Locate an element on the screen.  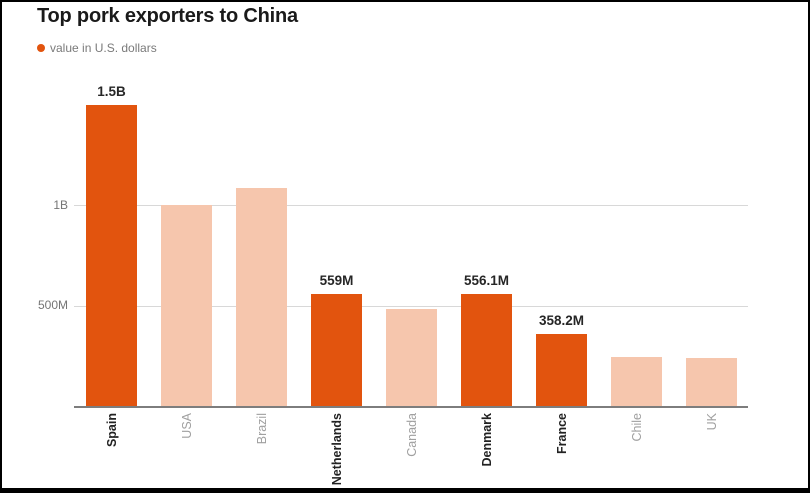
bar-spain is located at coordinates (111, 256).